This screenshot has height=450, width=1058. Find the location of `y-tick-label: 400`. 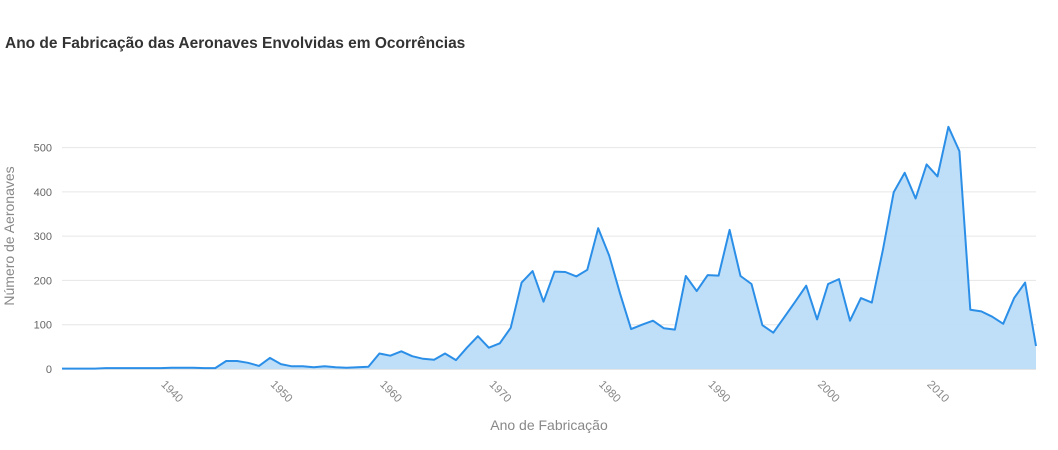

y-tick-label: 400 is located at coordinates (43, 193).